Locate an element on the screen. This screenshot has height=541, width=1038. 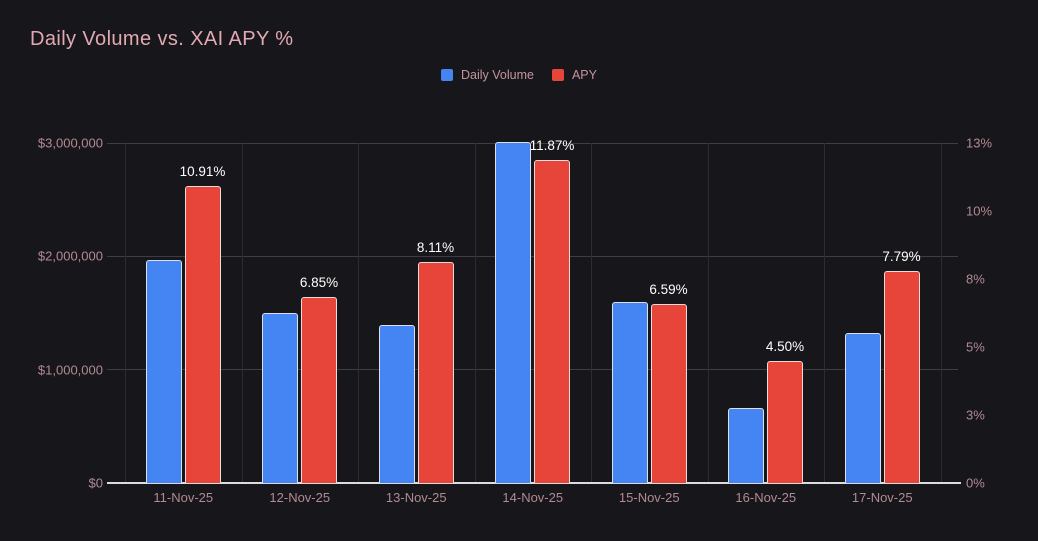
x-axis-category-label: 14-Nov-25 is located at coordinates (533, 497).